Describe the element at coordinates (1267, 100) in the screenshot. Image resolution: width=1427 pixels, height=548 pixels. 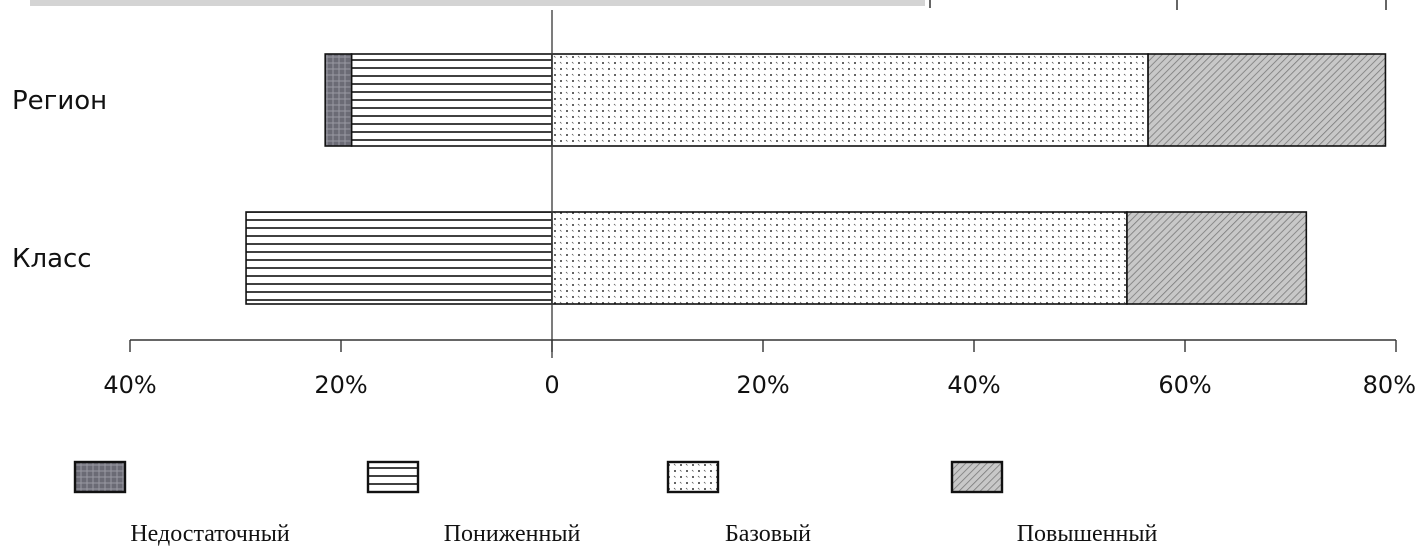
I see `bar-повышенный-регион` at that location.